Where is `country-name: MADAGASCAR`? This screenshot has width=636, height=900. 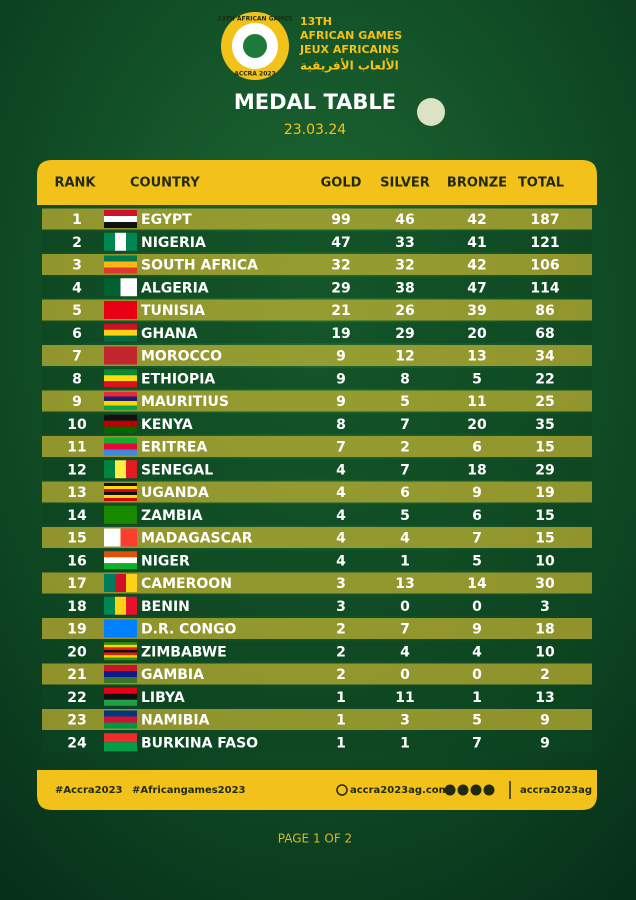
country-name: MADAGASCAR is located at coordinates (197, 539).